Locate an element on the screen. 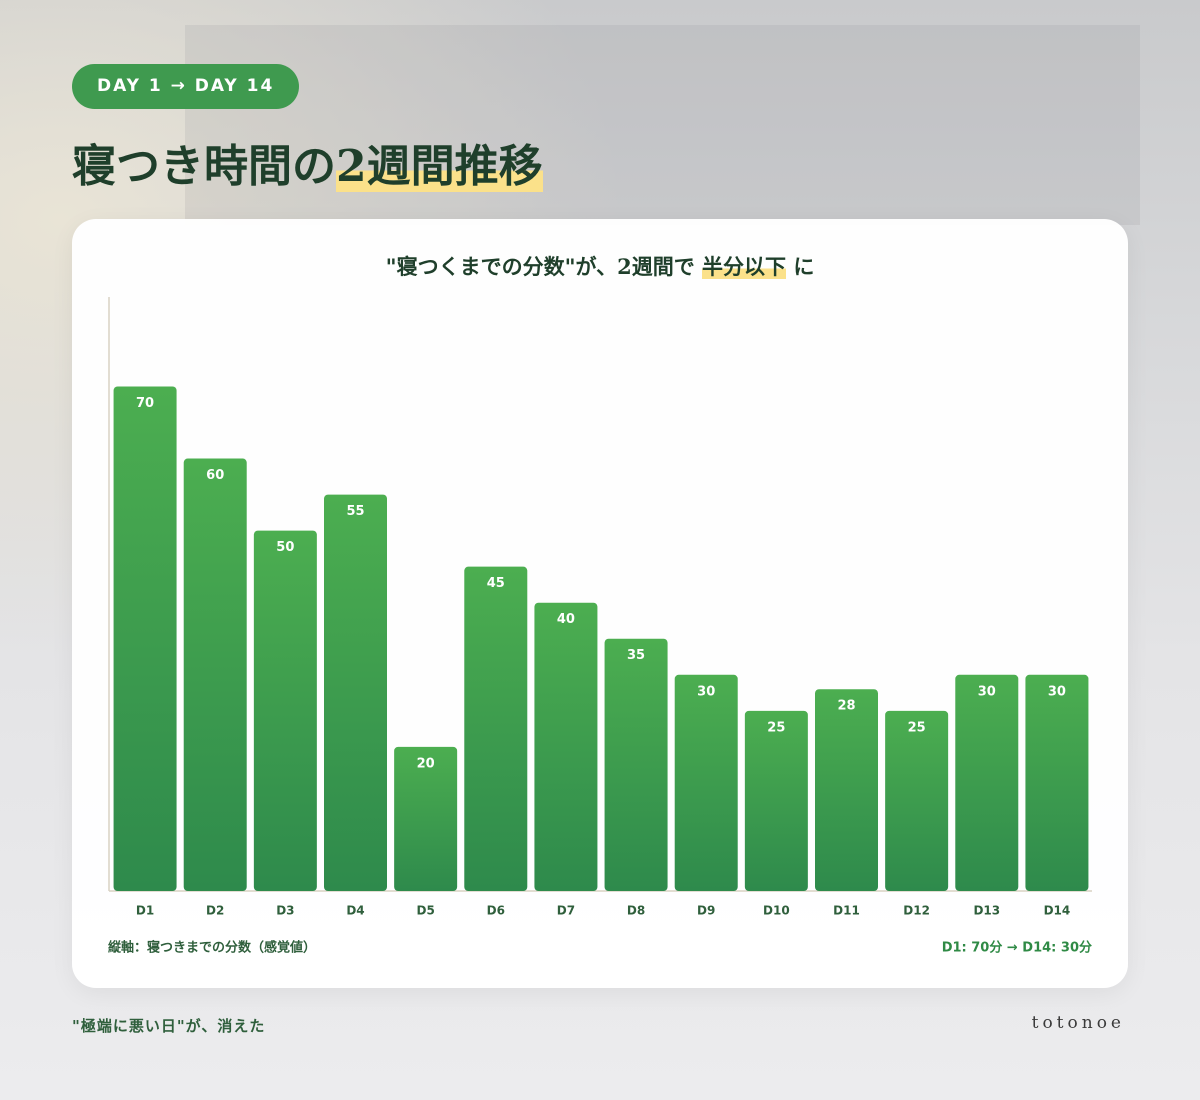 This screenshot has height=1100, width=1200. y-axis-note: 縦軸：寝つきまでの分数（感覚値） is located at coordinates (212, 948).